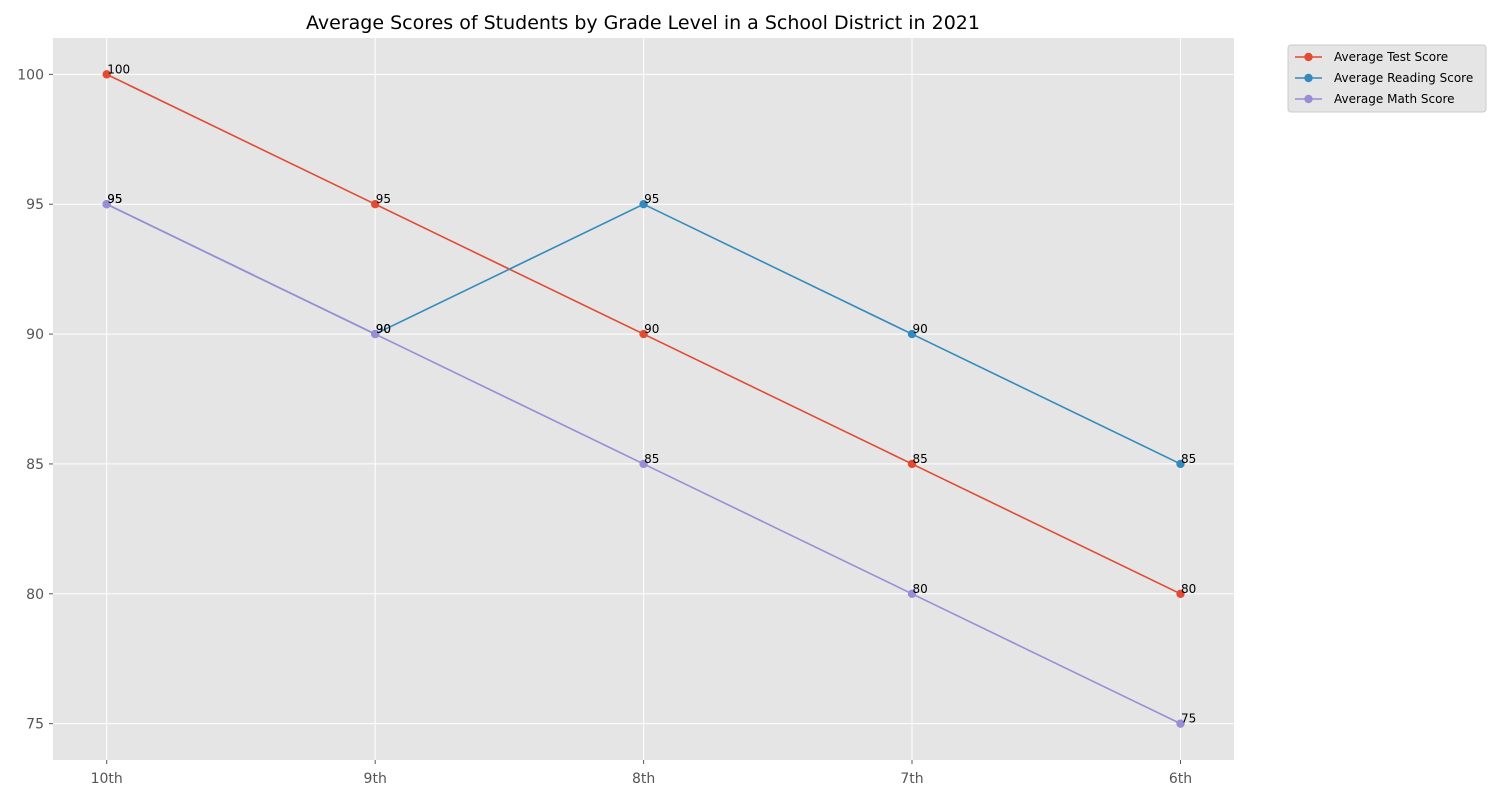  What do you see at coordinates (1188, 719) in the screenshot?
I see `data-label: 75` at bounding box center [1188, 719].